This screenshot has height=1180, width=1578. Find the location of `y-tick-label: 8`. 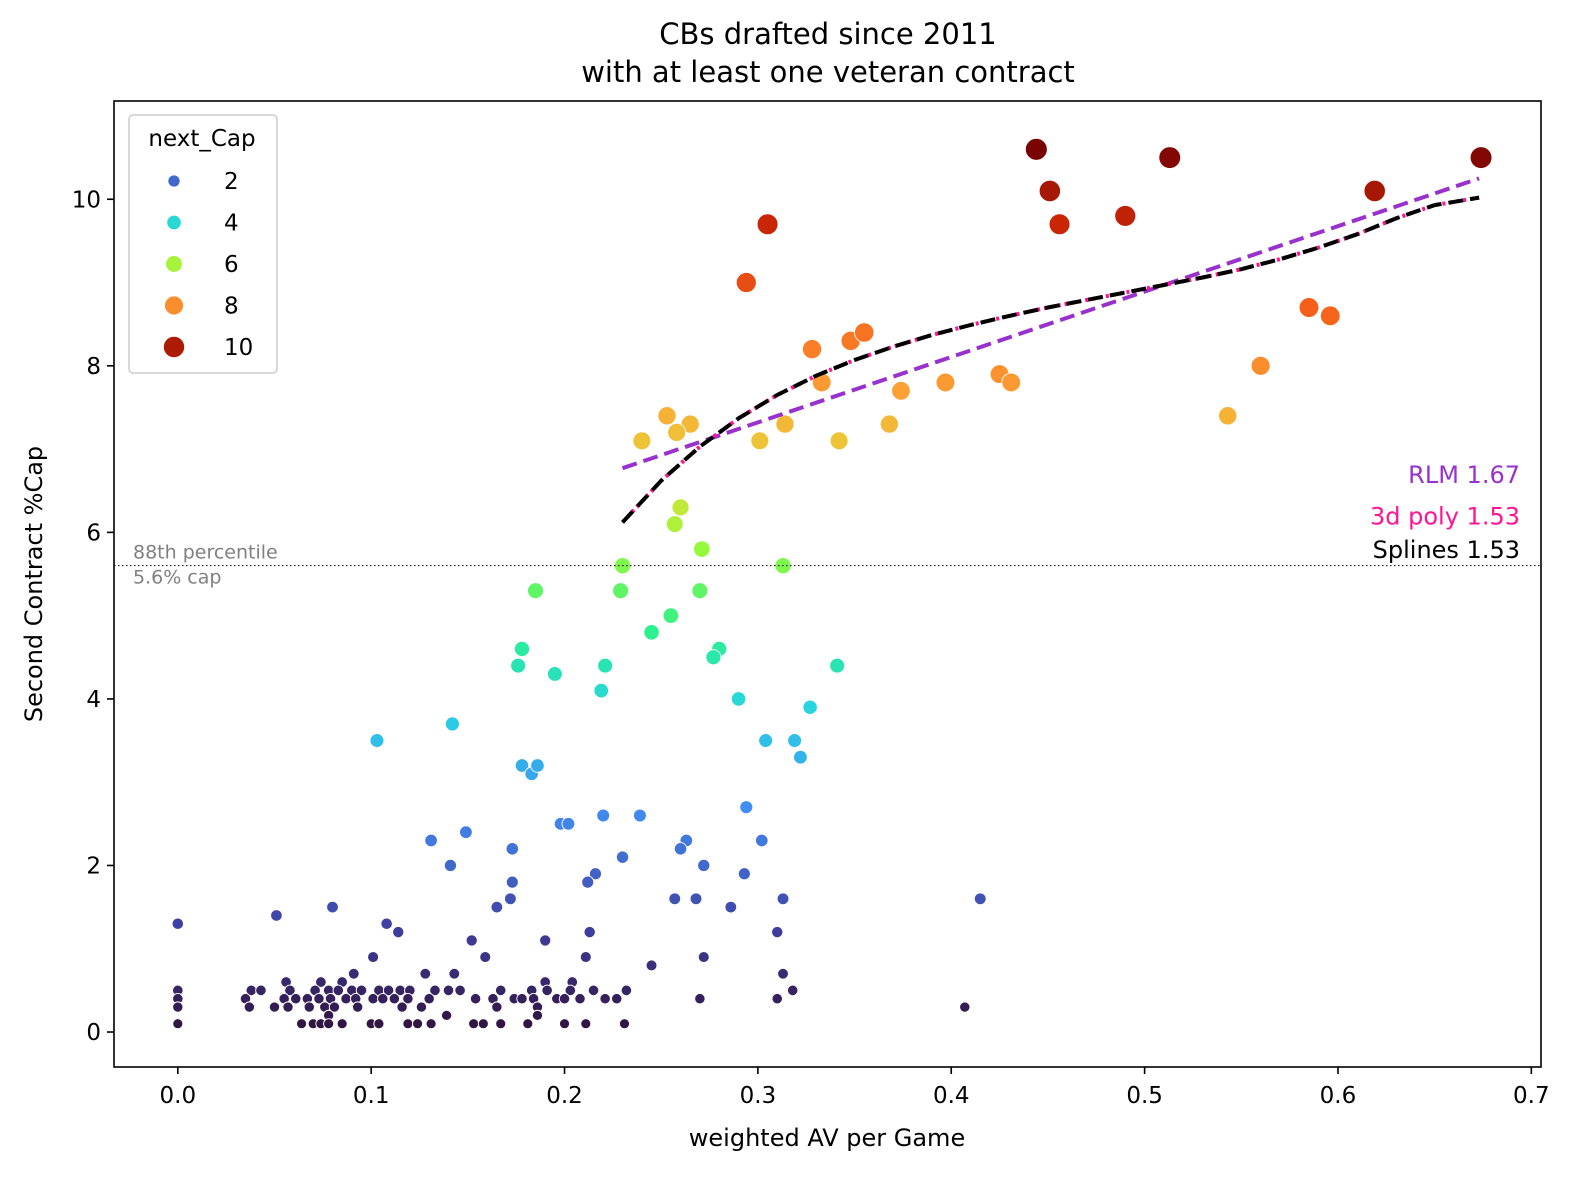

y-tick-label: 8 is located at coordinates (93, 367).